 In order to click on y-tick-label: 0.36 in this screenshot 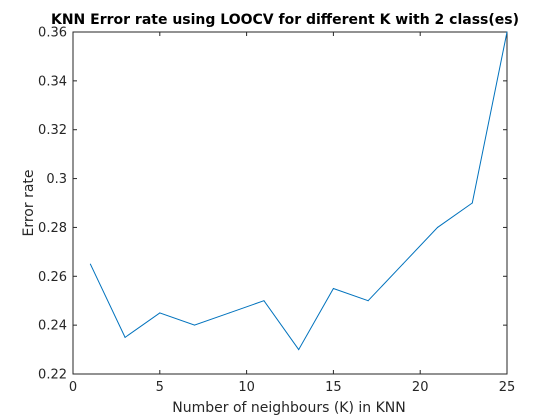, I will do `click(52, 33)`.